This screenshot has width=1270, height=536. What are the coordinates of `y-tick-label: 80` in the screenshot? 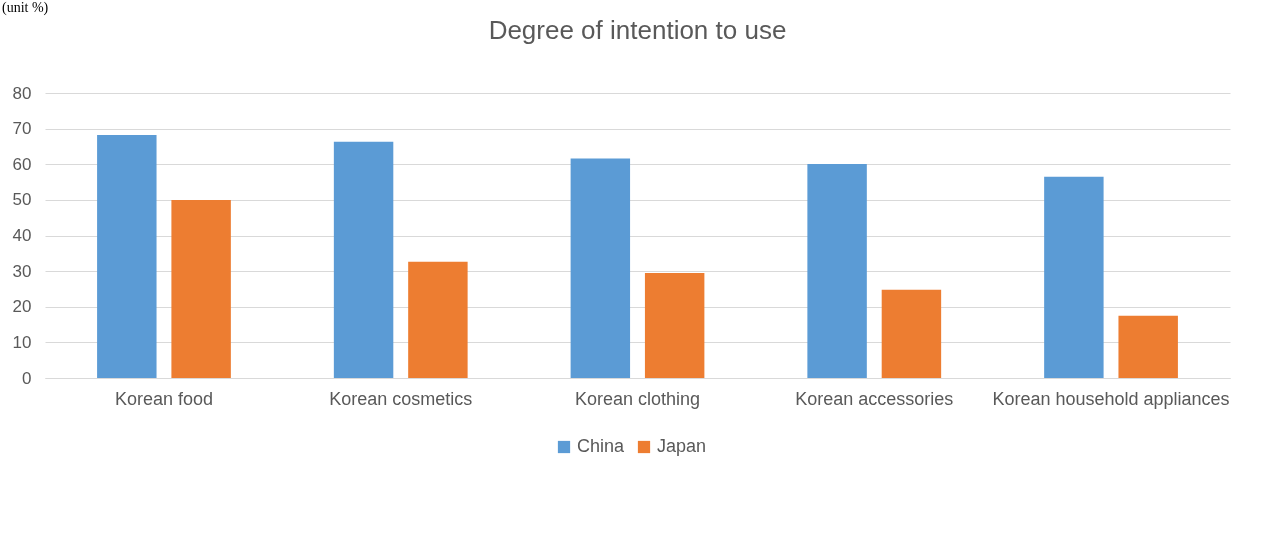 It's located at (22, 93).